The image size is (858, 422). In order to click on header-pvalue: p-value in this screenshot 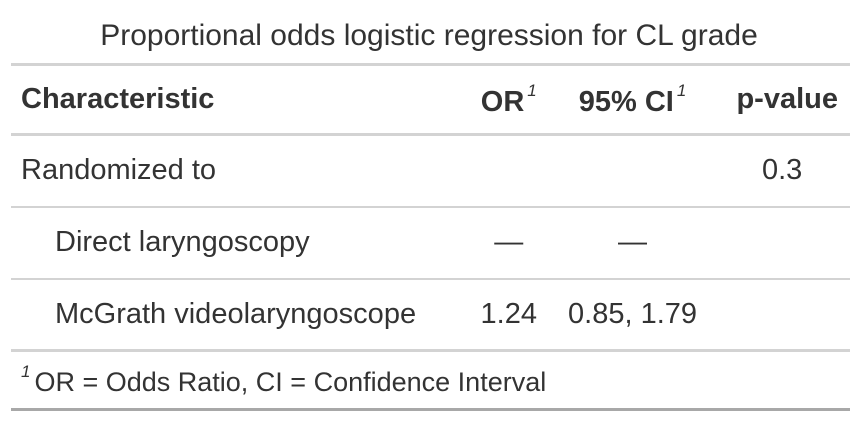, I will do `click(782, 99)`.